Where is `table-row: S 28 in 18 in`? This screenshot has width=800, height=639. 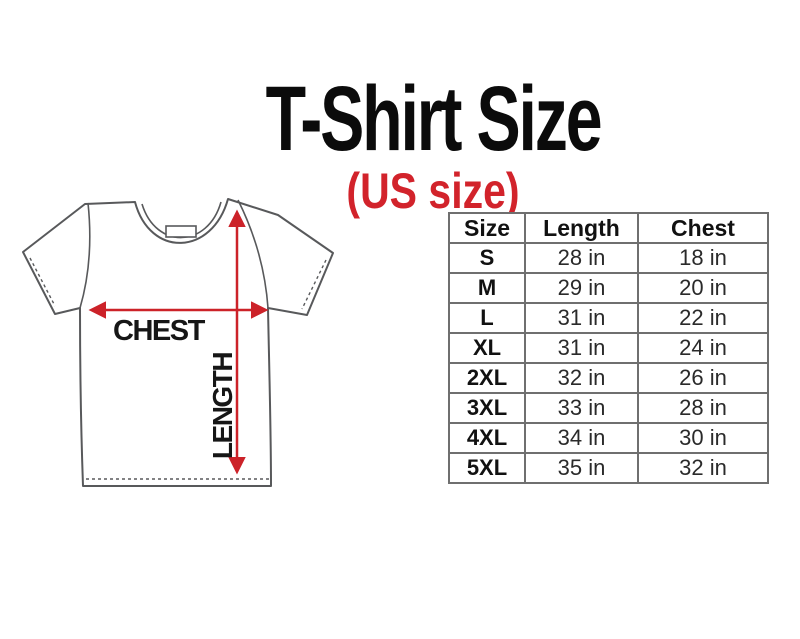
table-row: S 28 in 18 in is located at coordinates (608, 258).